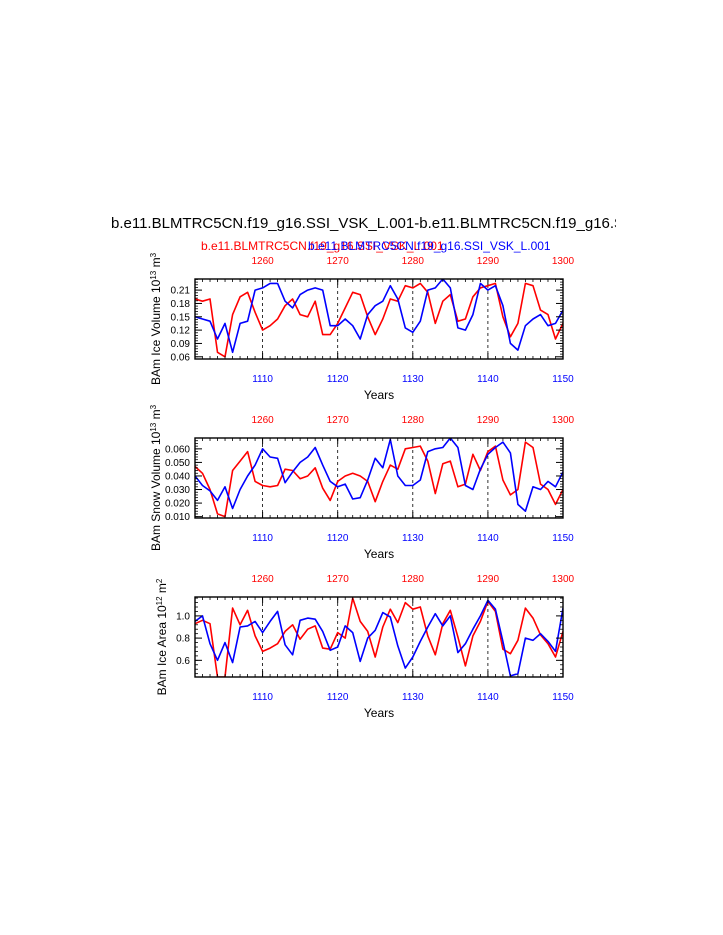 The height and width of the screenshot is (935, 723). Describe the element at coordinates (429, 246) in the screenshot. I see `subtitle-blue-series: b.e11.BLMTRC5CN.f19_g16.SSI_VSK_L.001` at that location.